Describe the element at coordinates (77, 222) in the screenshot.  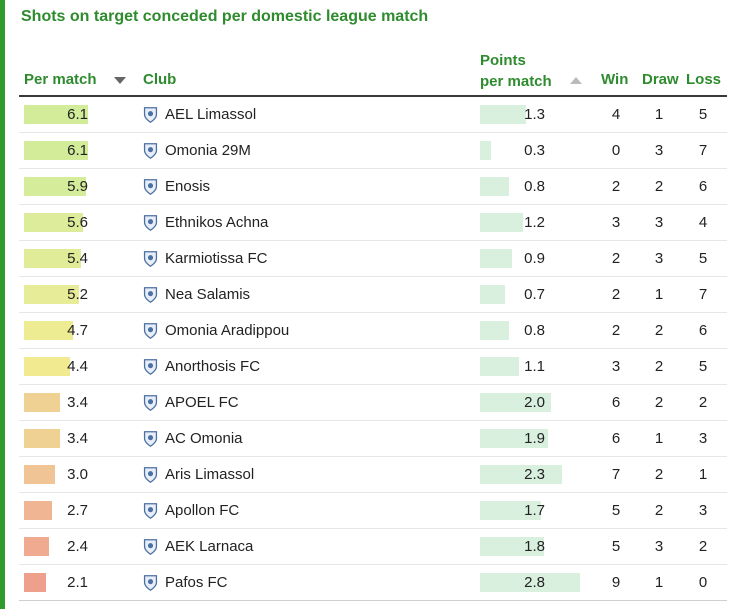
I see `per-match-value: 5.6` at that location.